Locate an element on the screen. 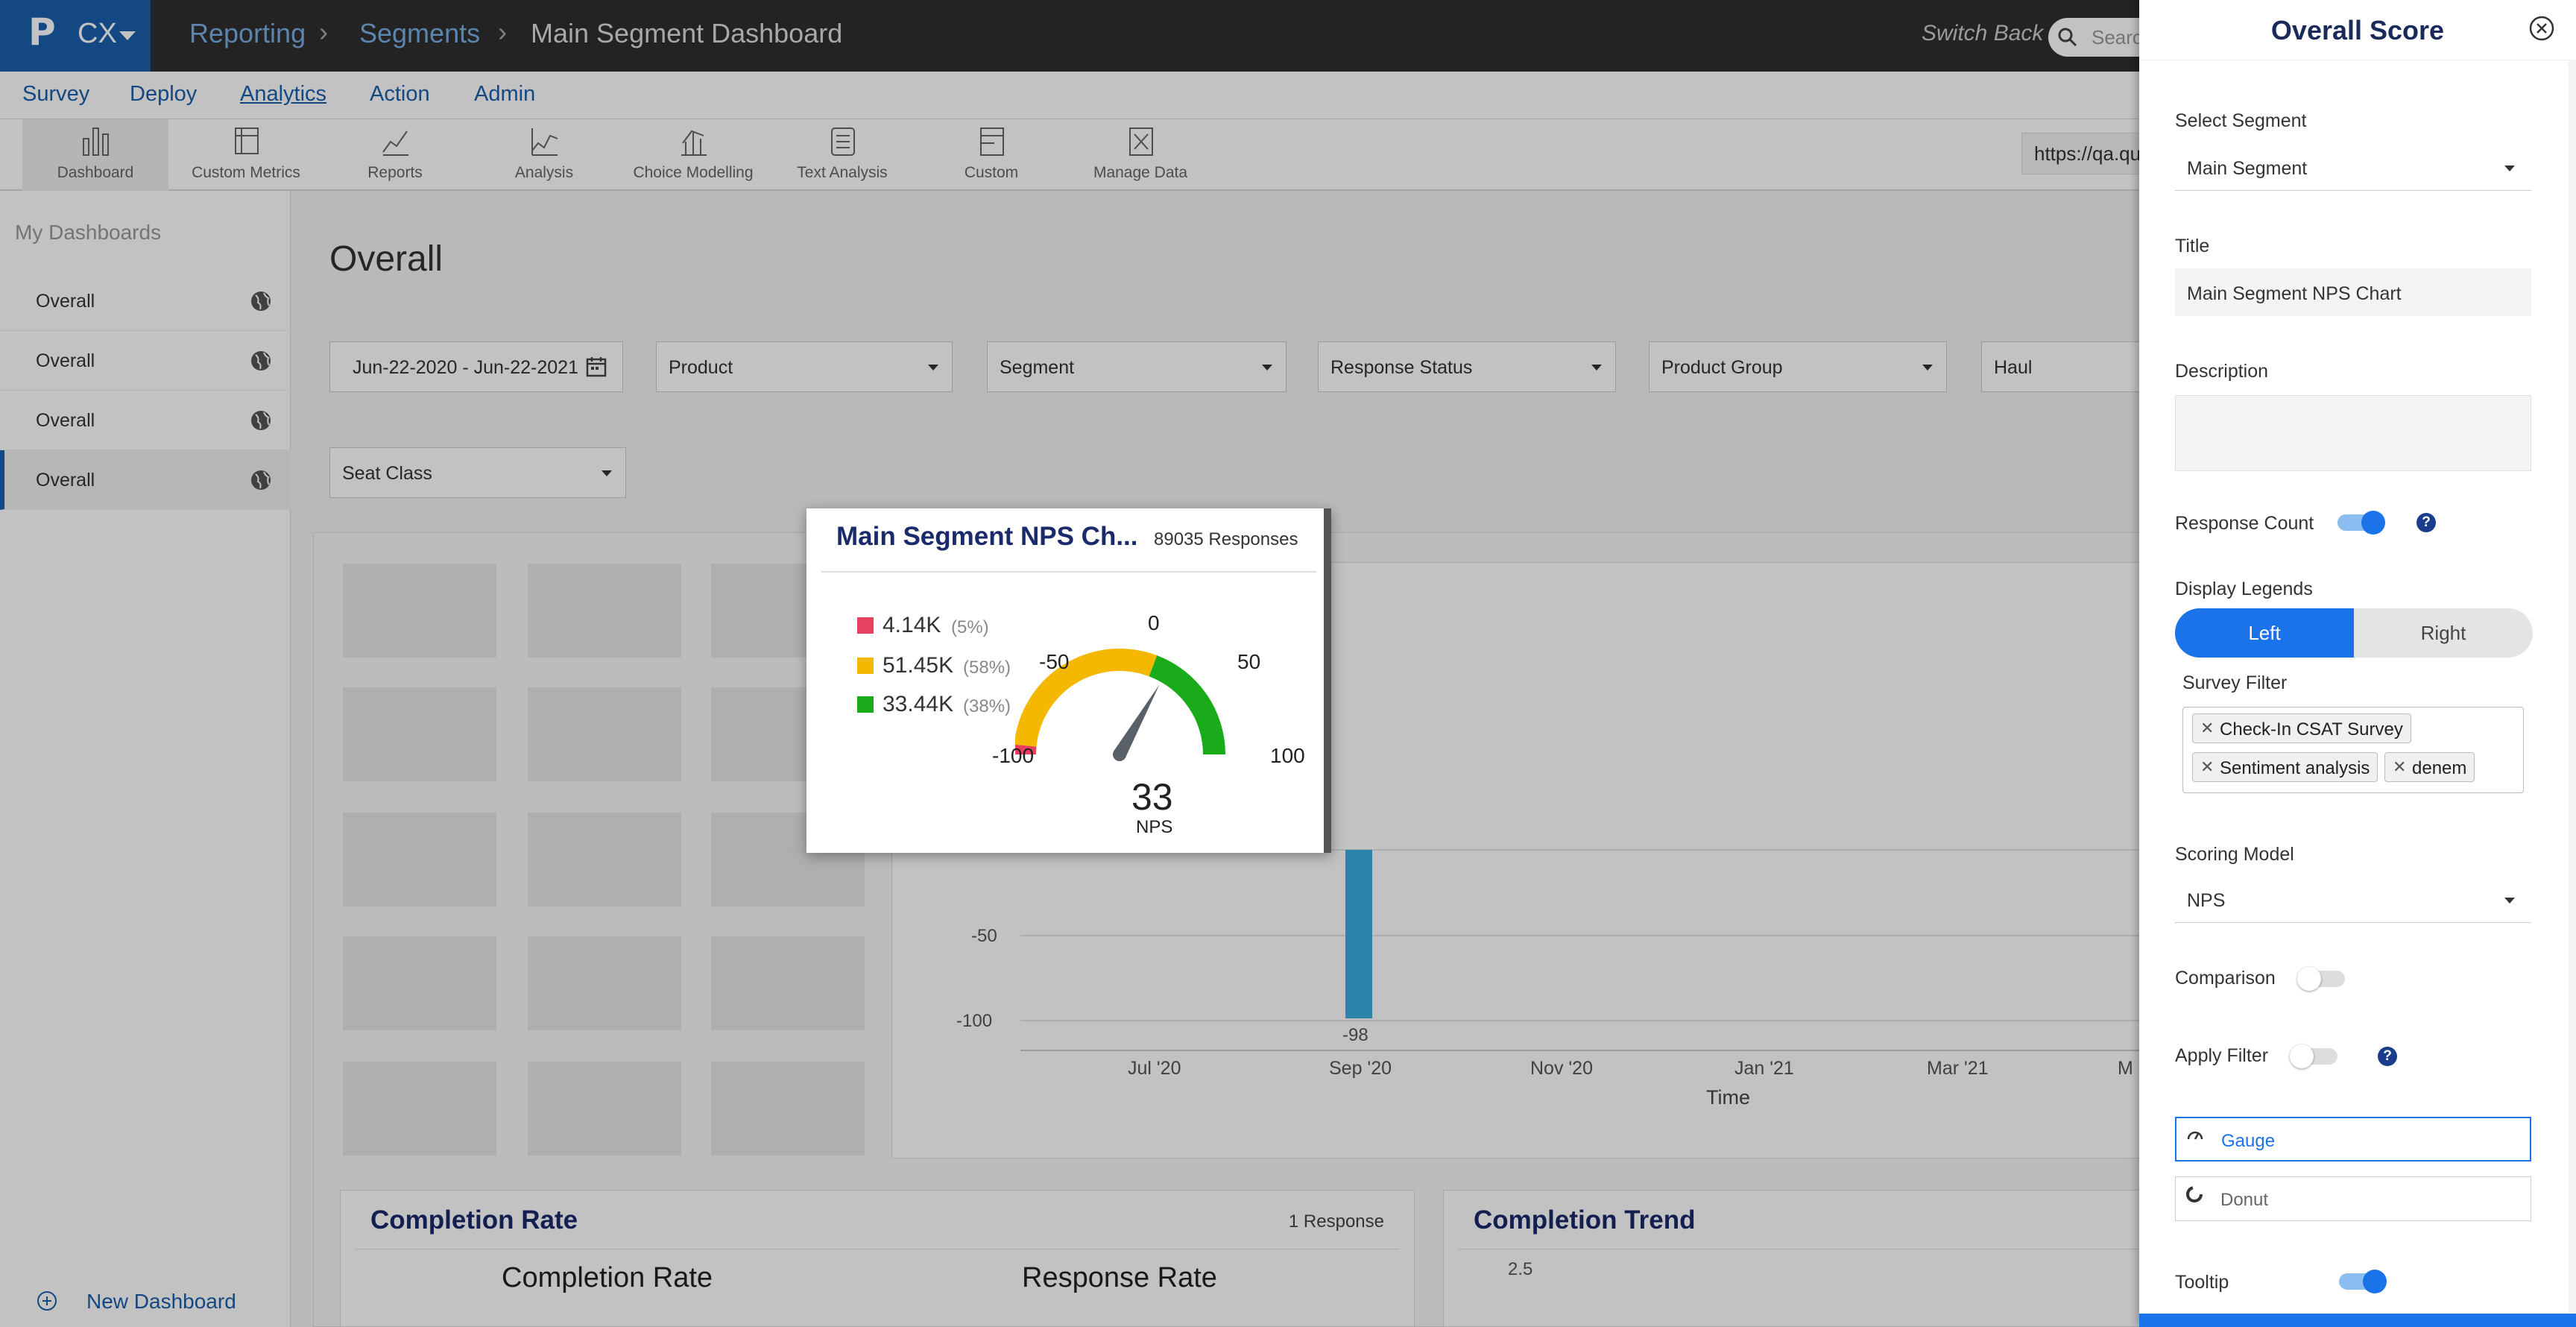 This screenshot has height=1327, width=2576. segment-filter: Segment is located at coordinates (1137, 366).